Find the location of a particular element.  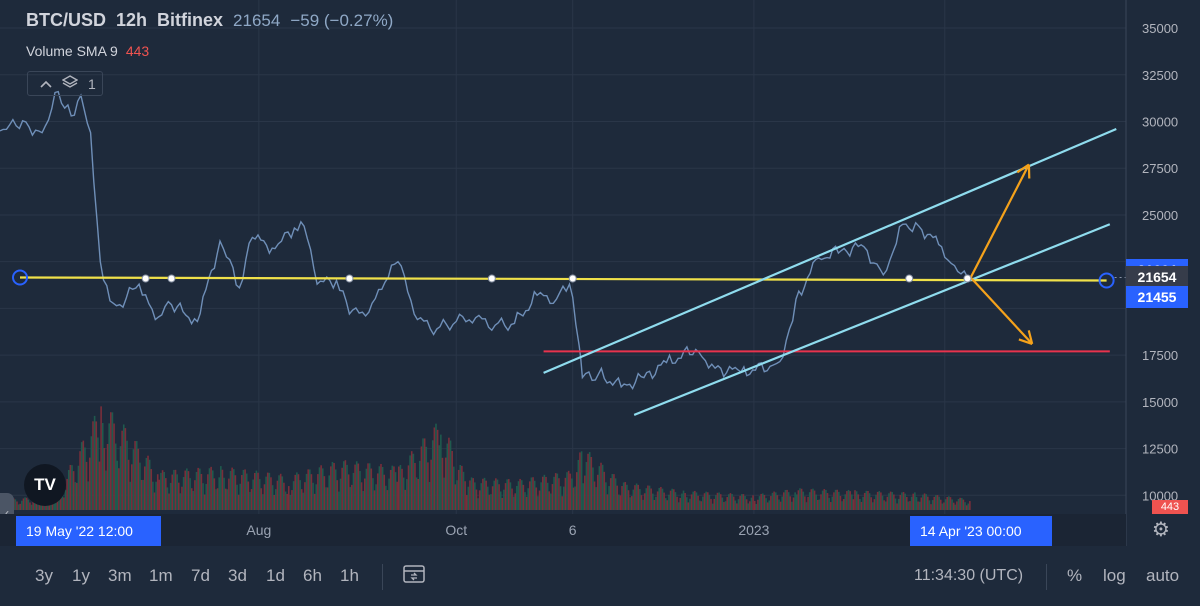

log-scale-button: log is located at coordinates (1114, 575).